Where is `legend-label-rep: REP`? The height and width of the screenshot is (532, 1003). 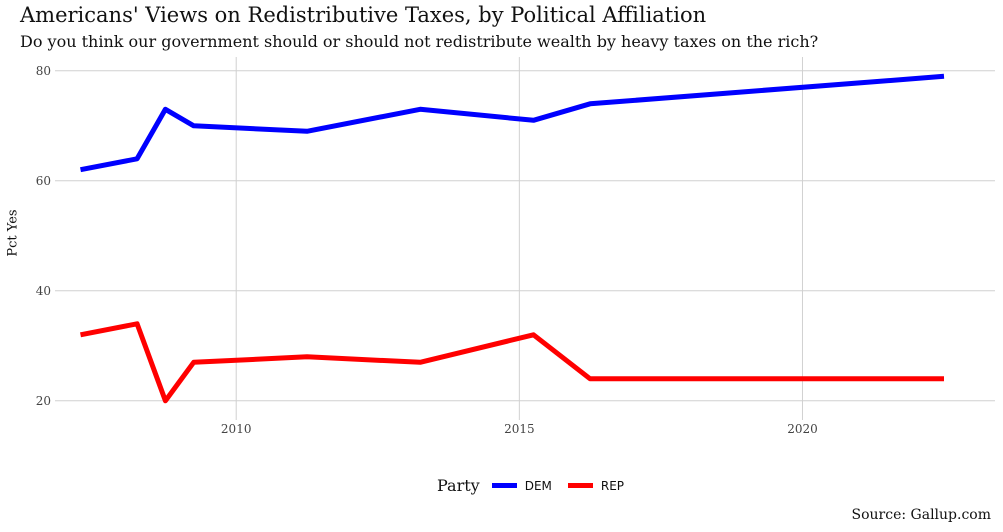
legend-label-rep: REP is located at coordinates (612, 485).